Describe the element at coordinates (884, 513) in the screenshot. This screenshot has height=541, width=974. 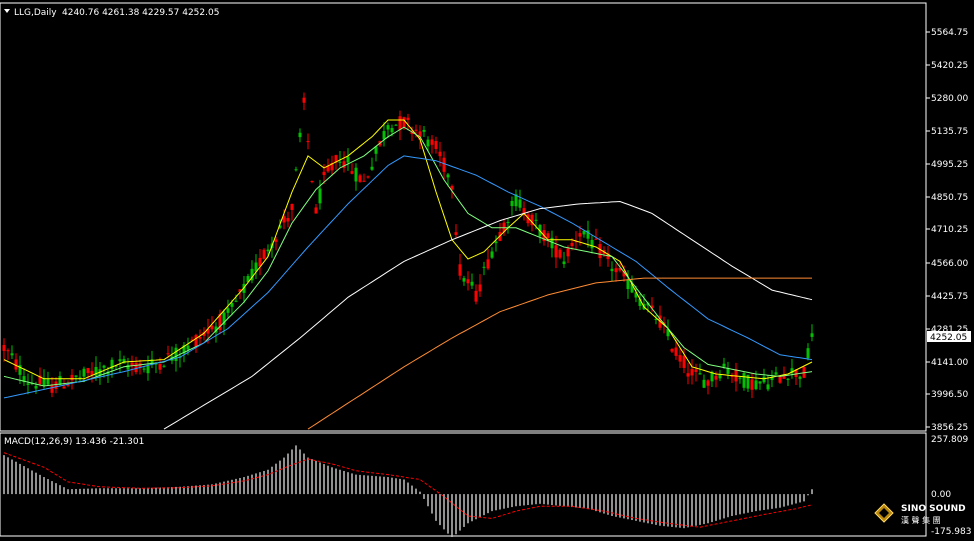
I see `diamond-inner-icon` at that location.